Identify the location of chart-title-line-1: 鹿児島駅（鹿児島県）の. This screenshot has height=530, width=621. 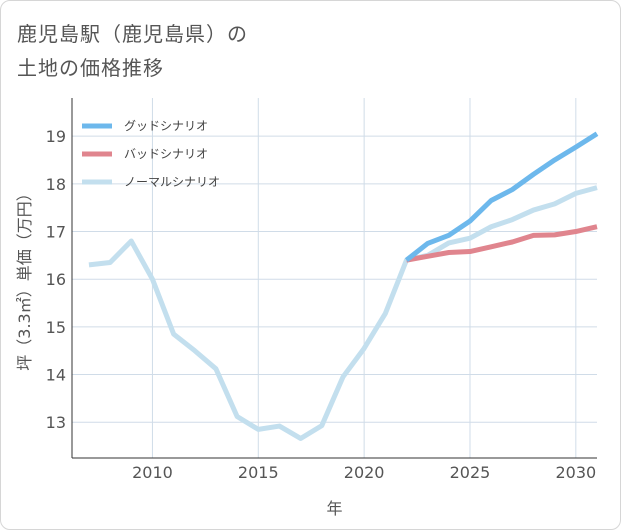
(132, 34).